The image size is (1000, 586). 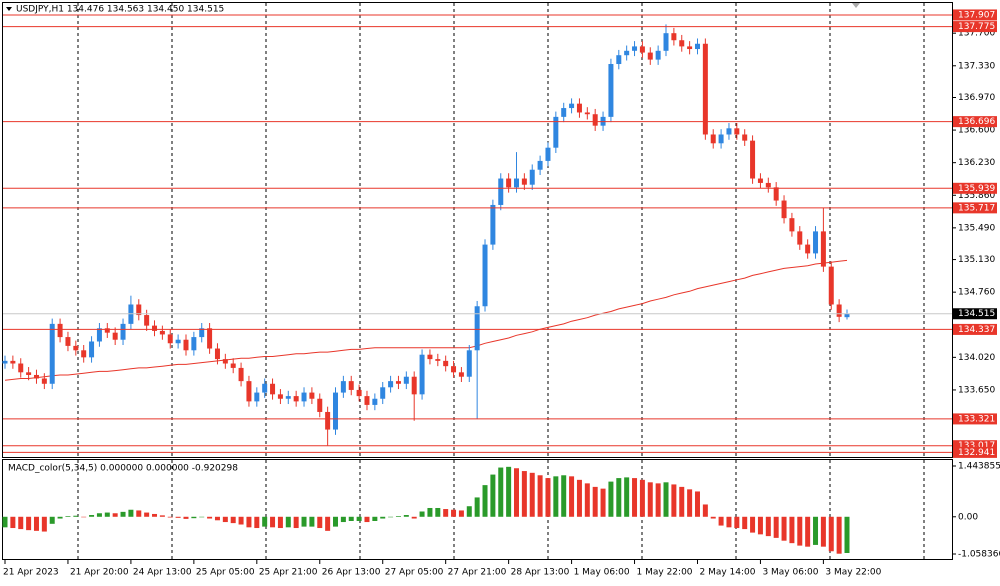 I want to click on y-tick-label: 135.130, so click(x=976, y=260).